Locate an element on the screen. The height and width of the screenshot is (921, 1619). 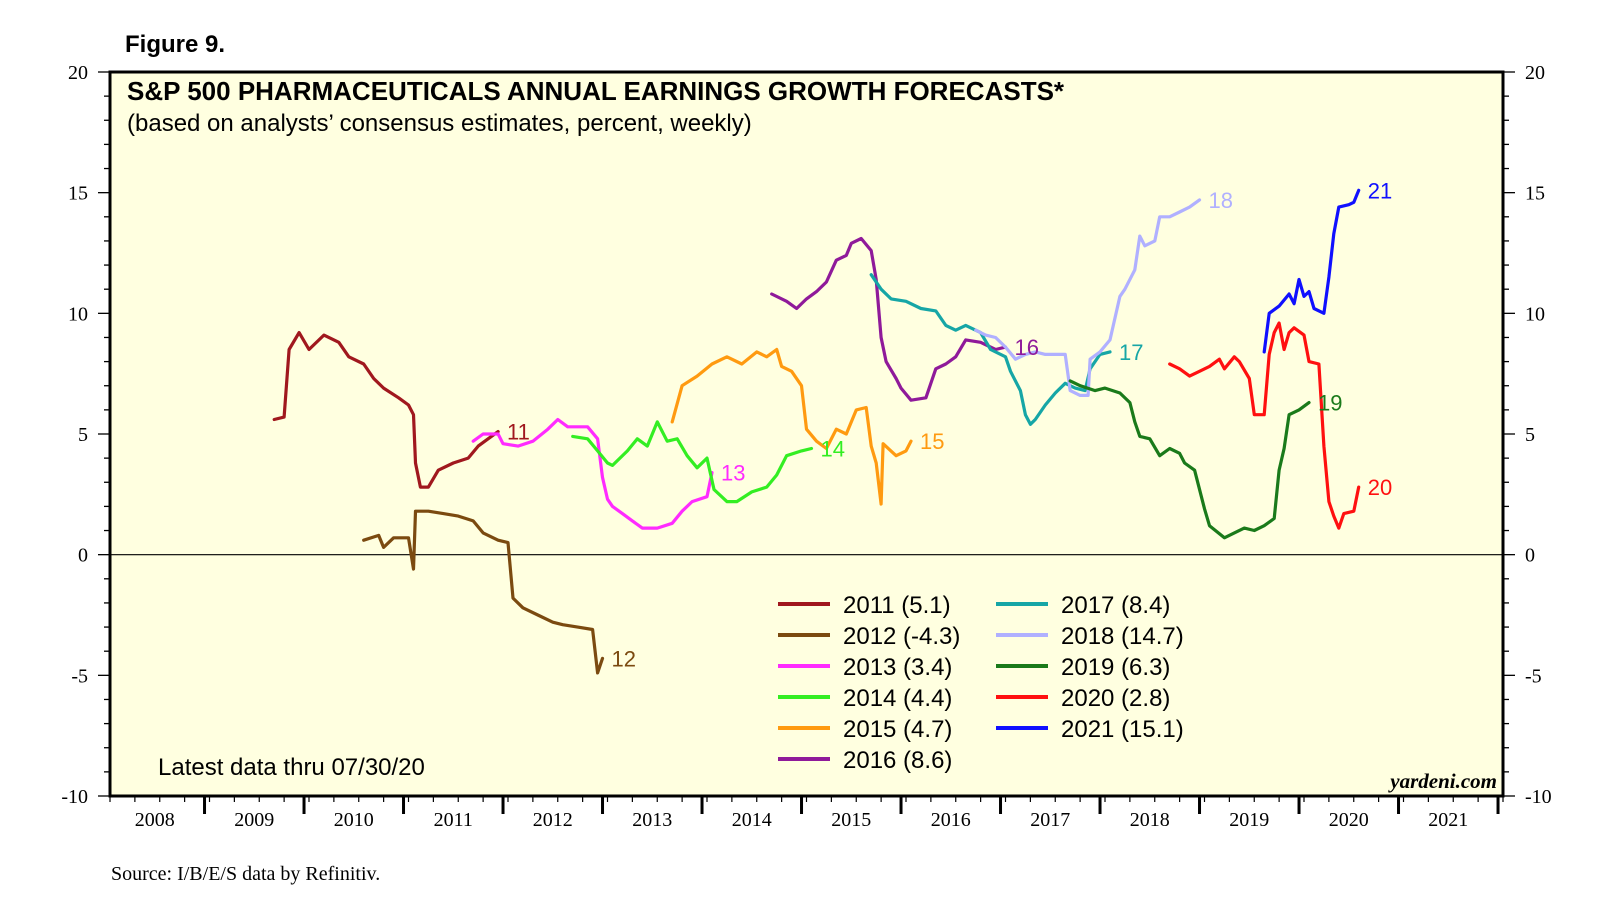
series-line-2019 is located at coordinates (1189, 459).